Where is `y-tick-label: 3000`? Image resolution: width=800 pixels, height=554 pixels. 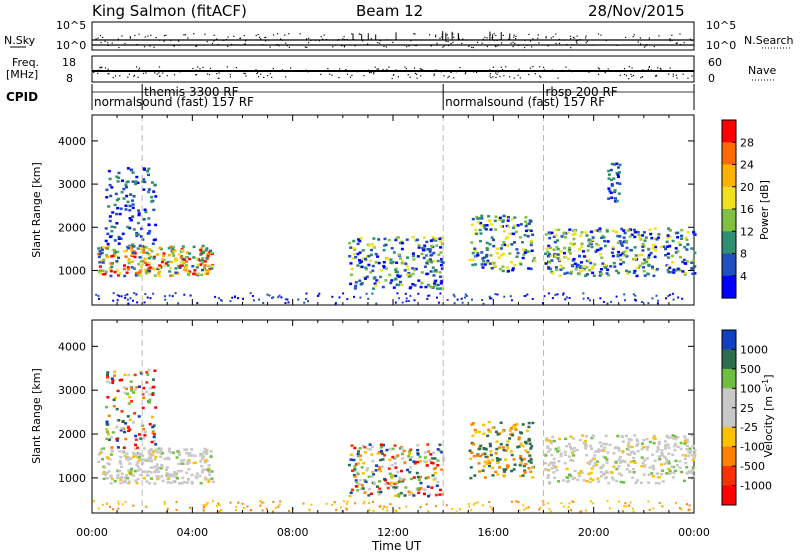 y-tick-label: 3000 is located at coordinates (72, 390).